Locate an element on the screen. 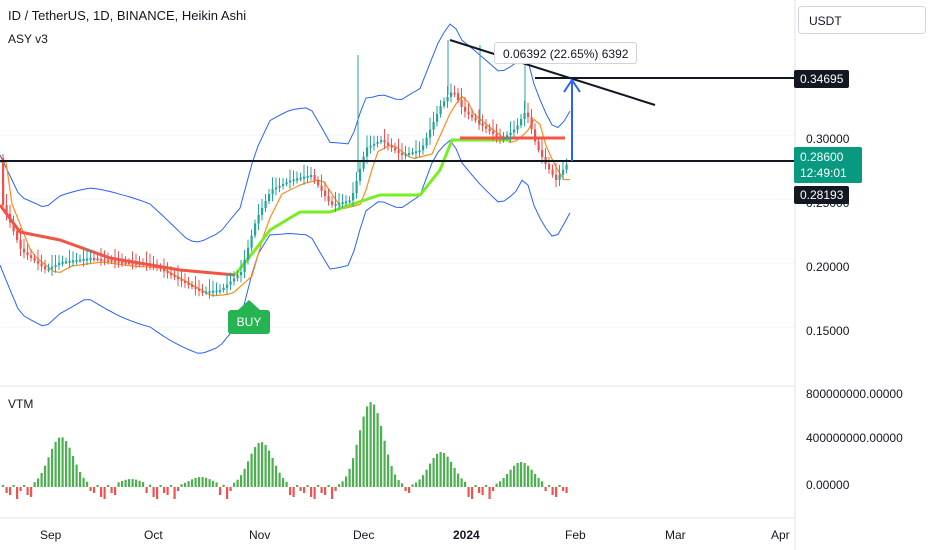 The height and width of the screenshot is (550, 932). chart-title: ID / TetherUS, 1D, BINANCE, Heikin Ashi is located at coordinates (127, 15).